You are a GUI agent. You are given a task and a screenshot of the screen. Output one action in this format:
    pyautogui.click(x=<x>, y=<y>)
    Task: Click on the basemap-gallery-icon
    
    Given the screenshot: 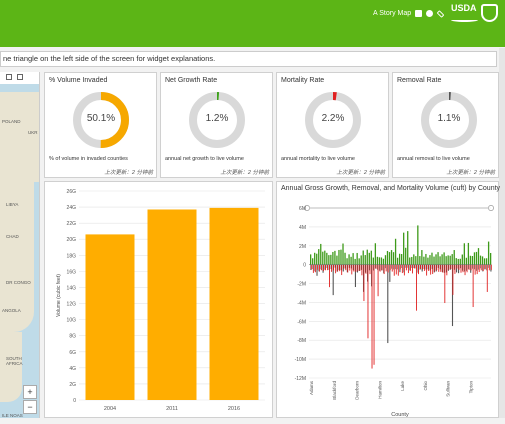 What is the action you would take?
    pyautogui.click(x=20, y=77)
    